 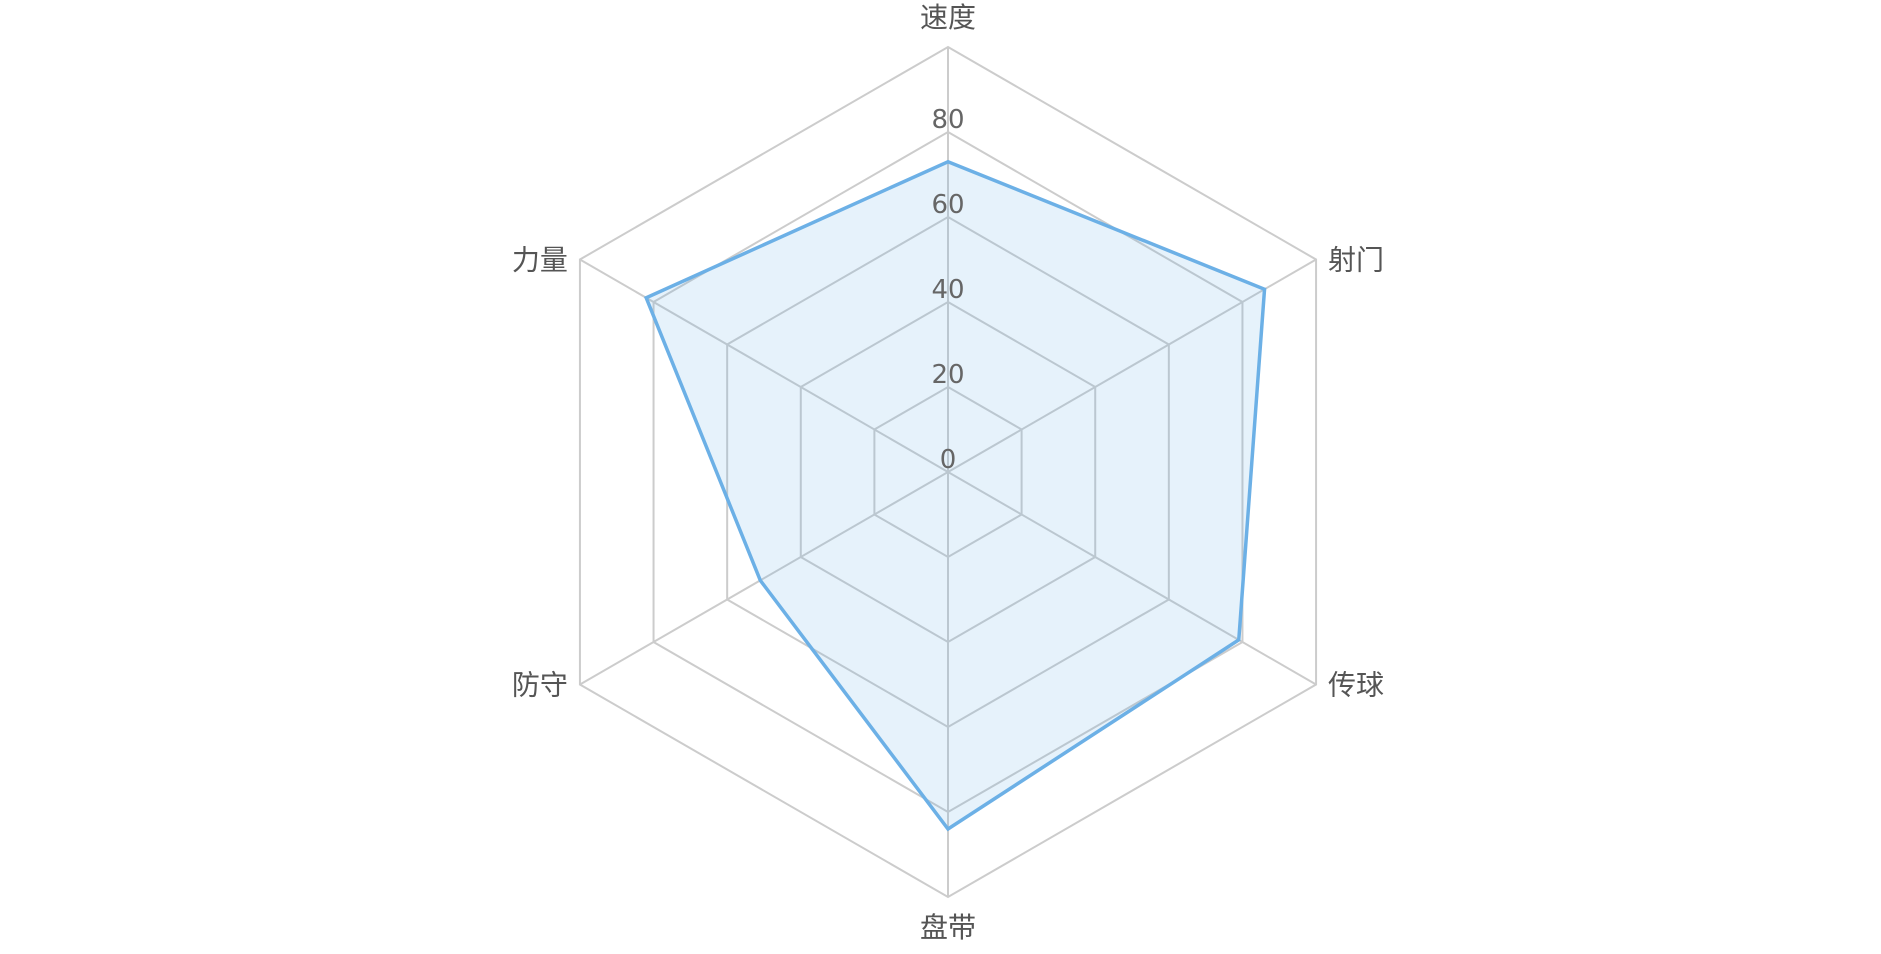 What do you see at coordinates (948, 17) in the screenshot?
I see `axis-label: 速度` at bounding box center [948, 17].